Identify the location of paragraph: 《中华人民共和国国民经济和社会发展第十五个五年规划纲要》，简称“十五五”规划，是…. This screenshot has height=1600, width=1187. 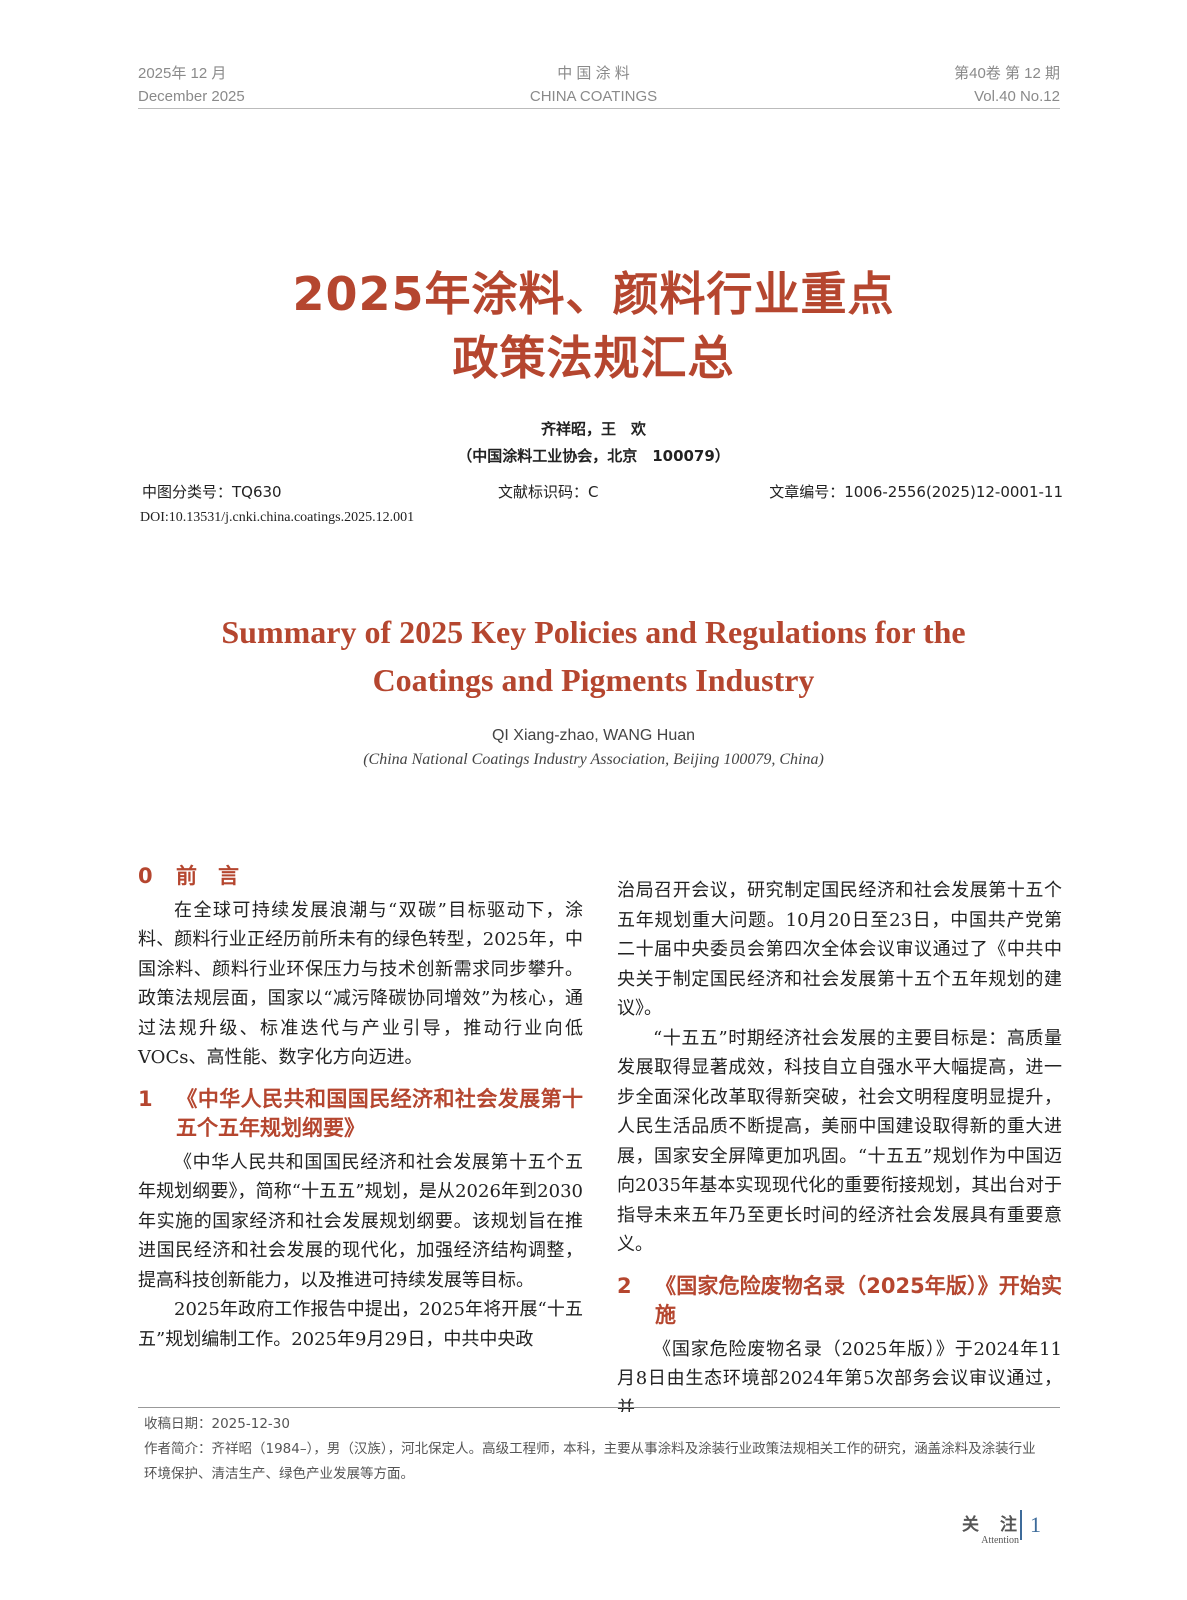
(360, 1221).